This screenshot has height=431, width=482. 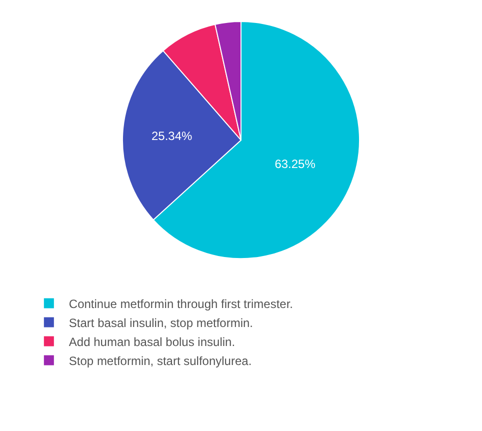 What do you see at coordinates (160, 361) in the screenshot?
I see `legend-label: Stop metformin, start sulfonylurea.` at bounding box center [160, 361].